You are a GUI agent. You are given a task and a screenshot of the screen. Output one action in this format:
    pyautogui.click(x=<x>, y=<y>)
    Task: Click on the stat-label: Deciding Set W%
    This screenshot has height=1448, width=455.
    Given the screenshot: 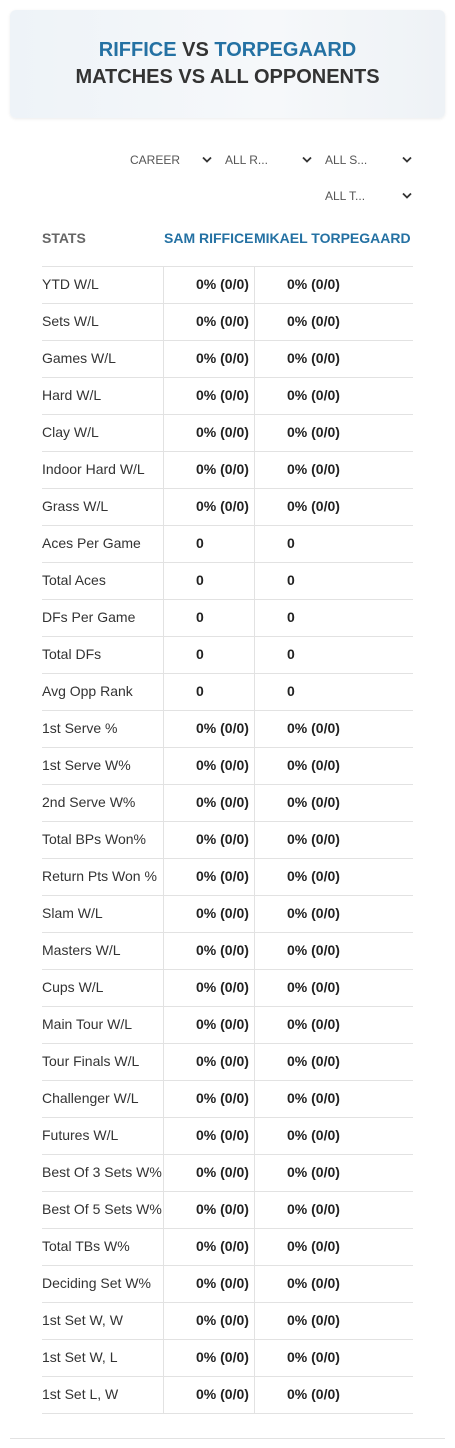 What is the action you would take?
    pyautogui.click(x=96, y=1283)
    